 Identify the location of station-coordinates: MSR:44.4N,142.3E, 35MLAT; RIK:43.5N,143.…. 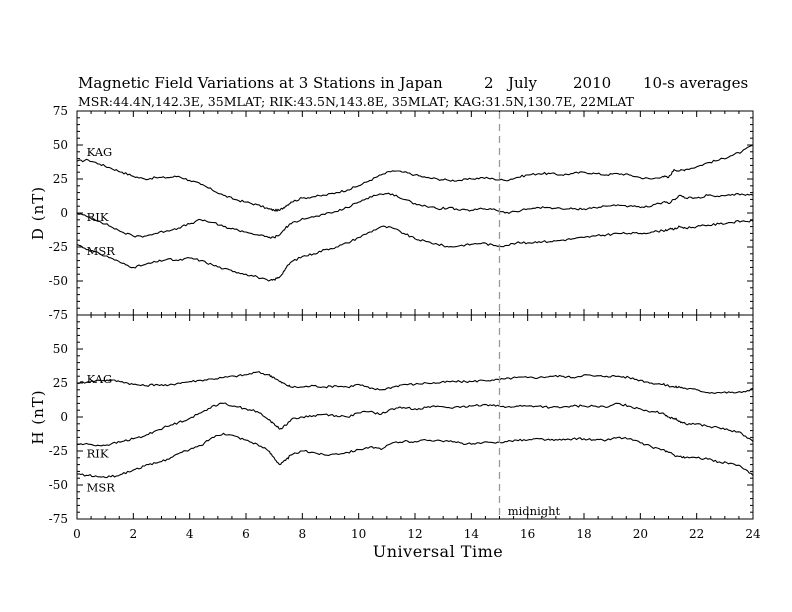
(356, 101).